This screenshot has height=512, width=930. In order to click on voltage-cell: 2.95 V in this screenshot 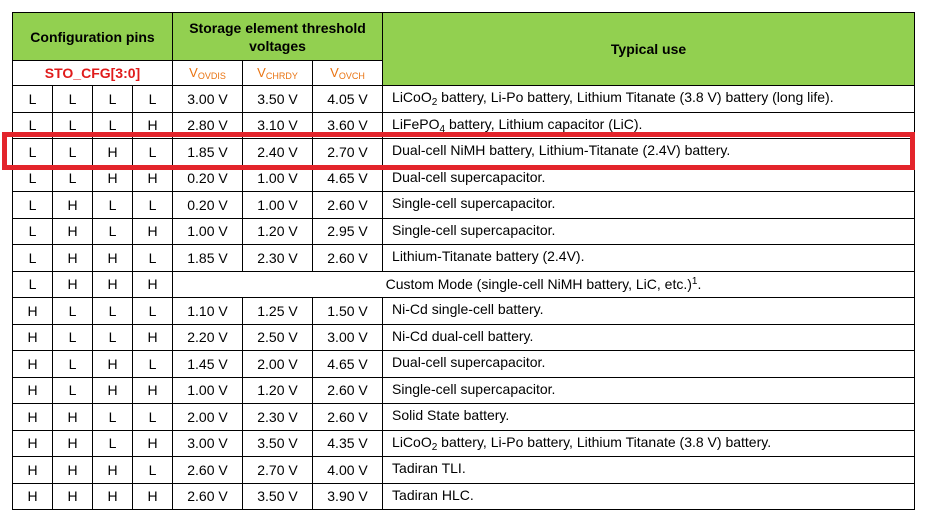, I will do `click(347, 231)`.